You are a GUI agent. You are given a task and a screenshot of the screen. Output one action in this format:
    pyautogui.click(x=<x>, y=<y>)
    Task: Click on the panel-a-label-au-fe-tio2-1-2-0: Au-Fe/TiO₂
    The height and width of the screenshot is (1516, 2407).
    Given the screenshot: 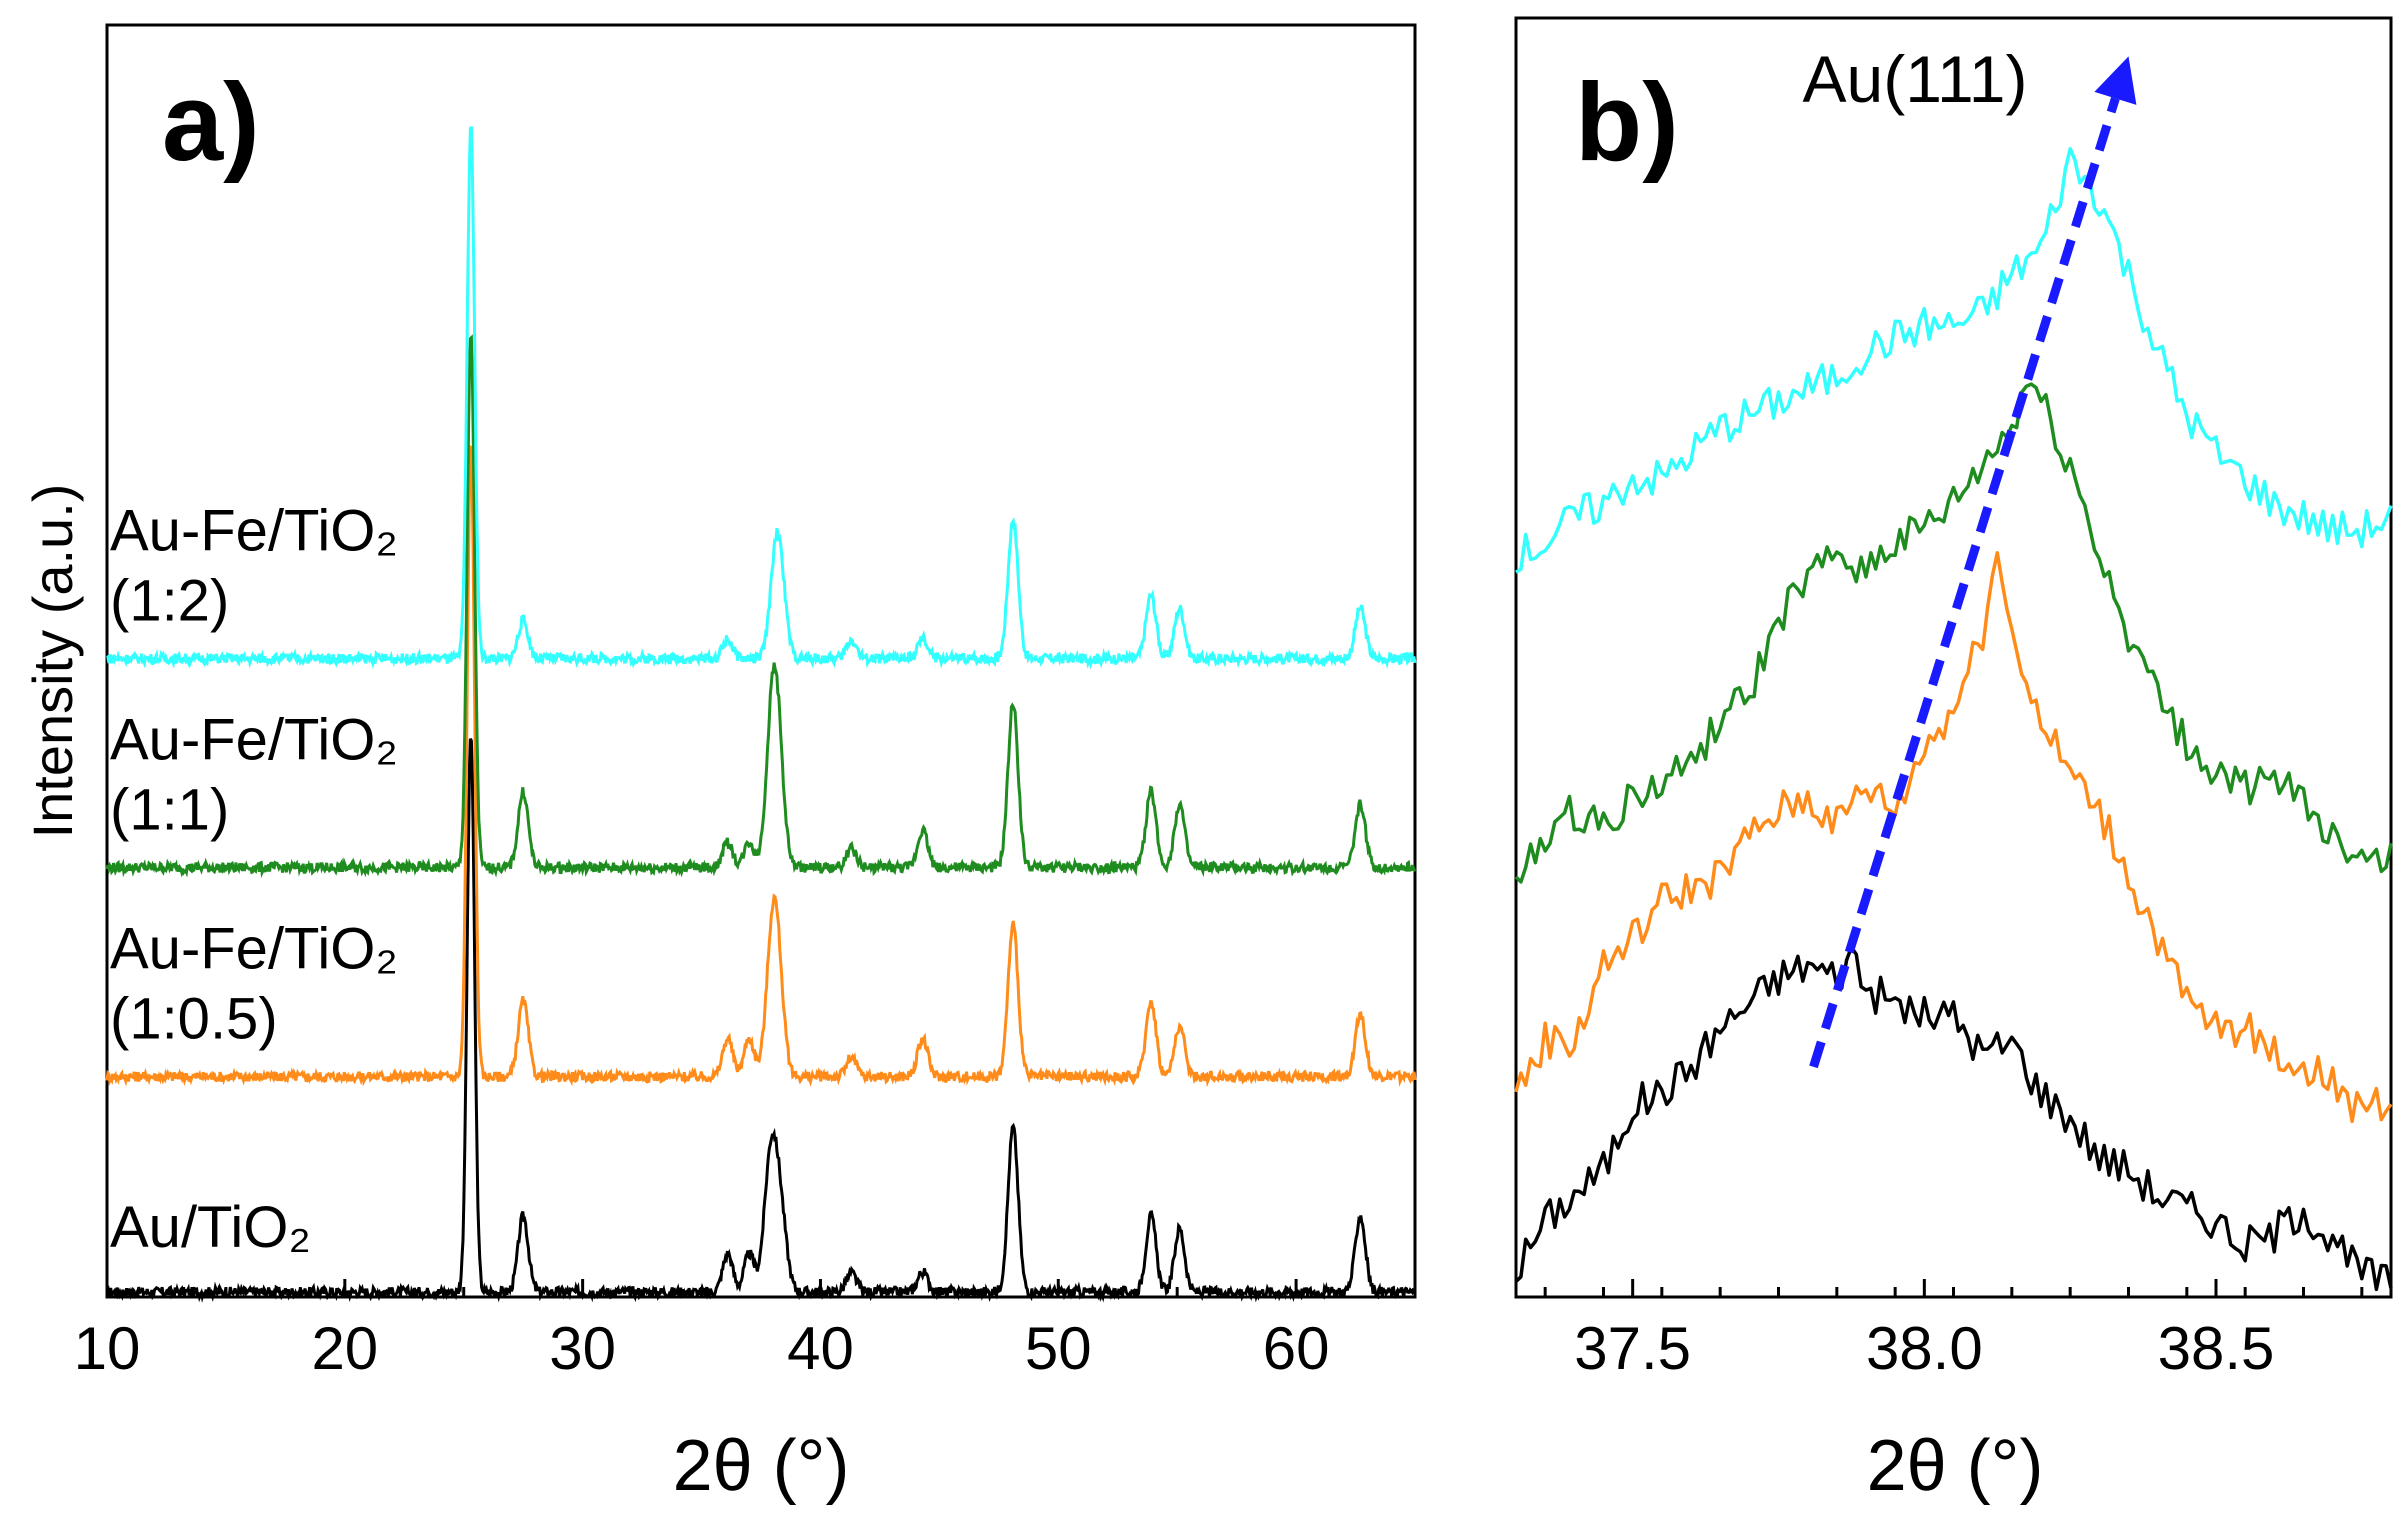 What is the action you would take?
    pyautogui.click(x=254, y=531)
    